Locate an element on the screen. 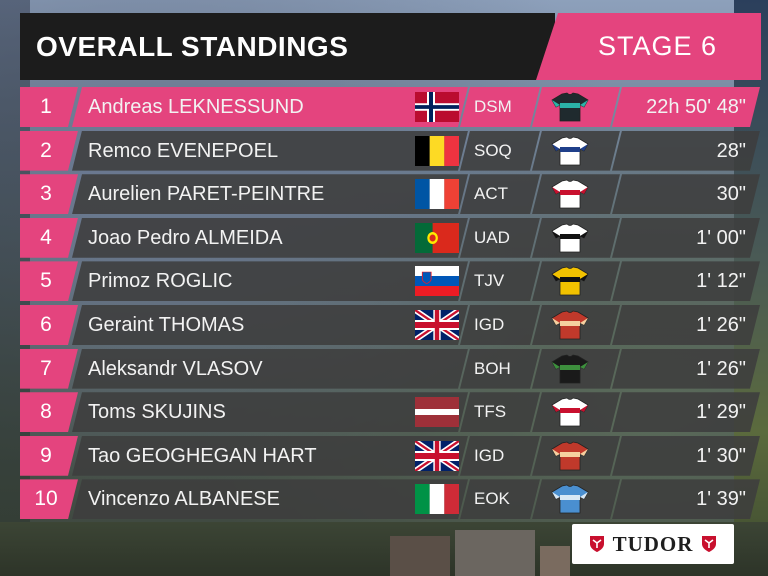 Image resolution: width=768 pixels, height=576 pixels. rider-name: Aleksandr VLASOV is located at coordinates (175, 368).